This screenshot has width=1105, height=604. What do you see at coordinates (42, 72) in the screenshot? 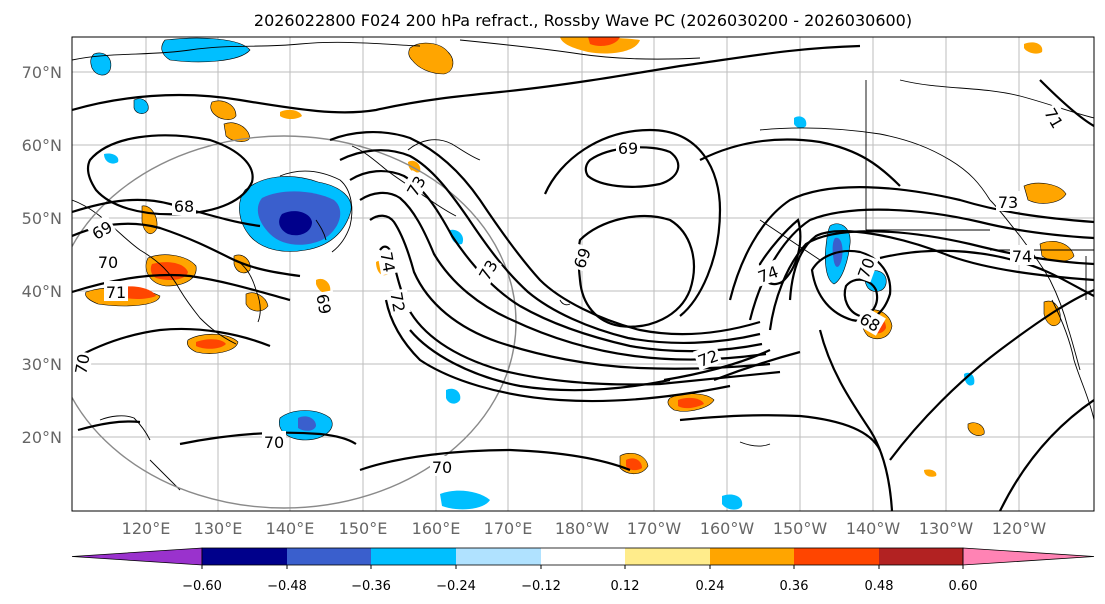
I see `latitude-label: 70°N` at bounding box center [42, 72].